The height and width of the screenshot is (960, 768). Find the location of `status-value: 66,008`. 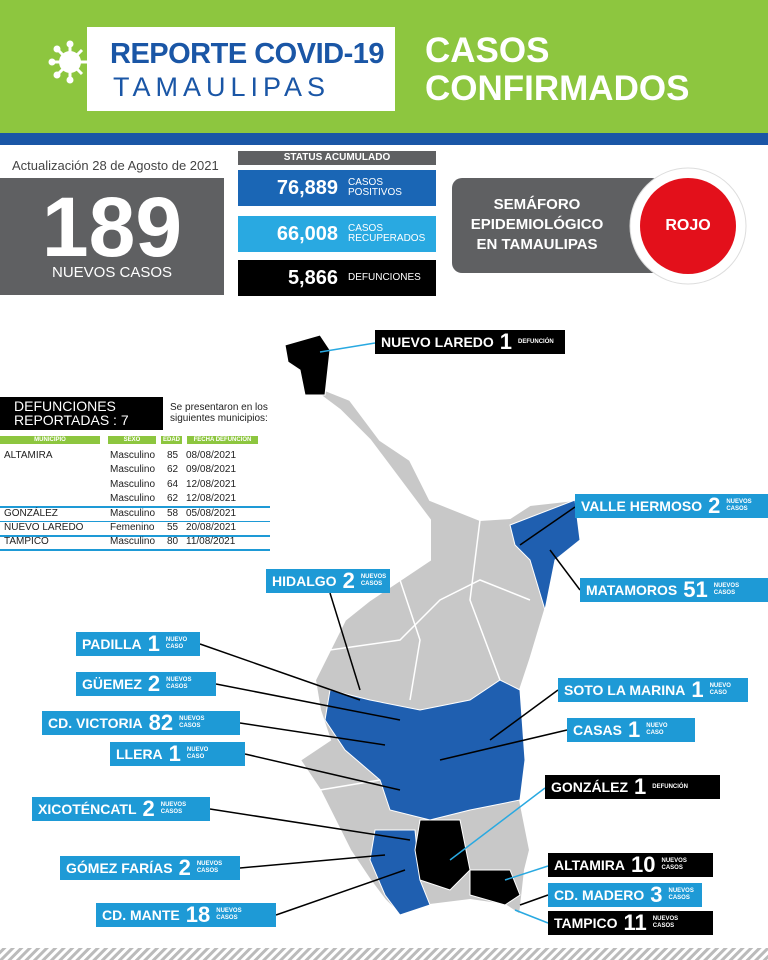

status-value: 66,008 is located at coordinates (307, 233).